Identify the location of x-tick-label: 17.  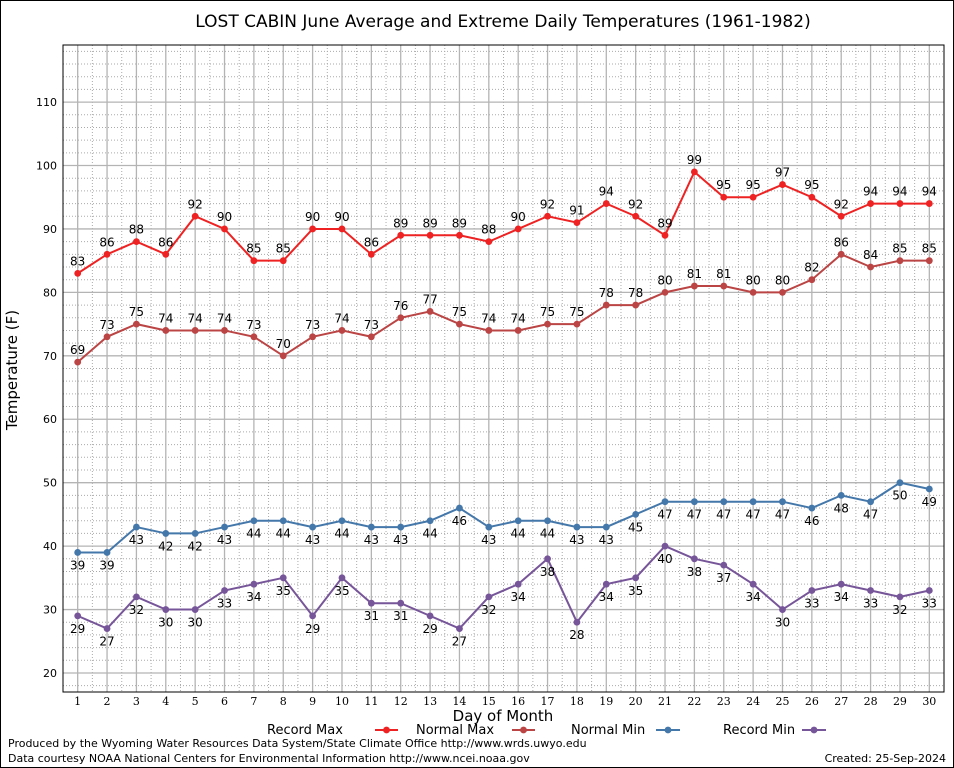
(548, 701).